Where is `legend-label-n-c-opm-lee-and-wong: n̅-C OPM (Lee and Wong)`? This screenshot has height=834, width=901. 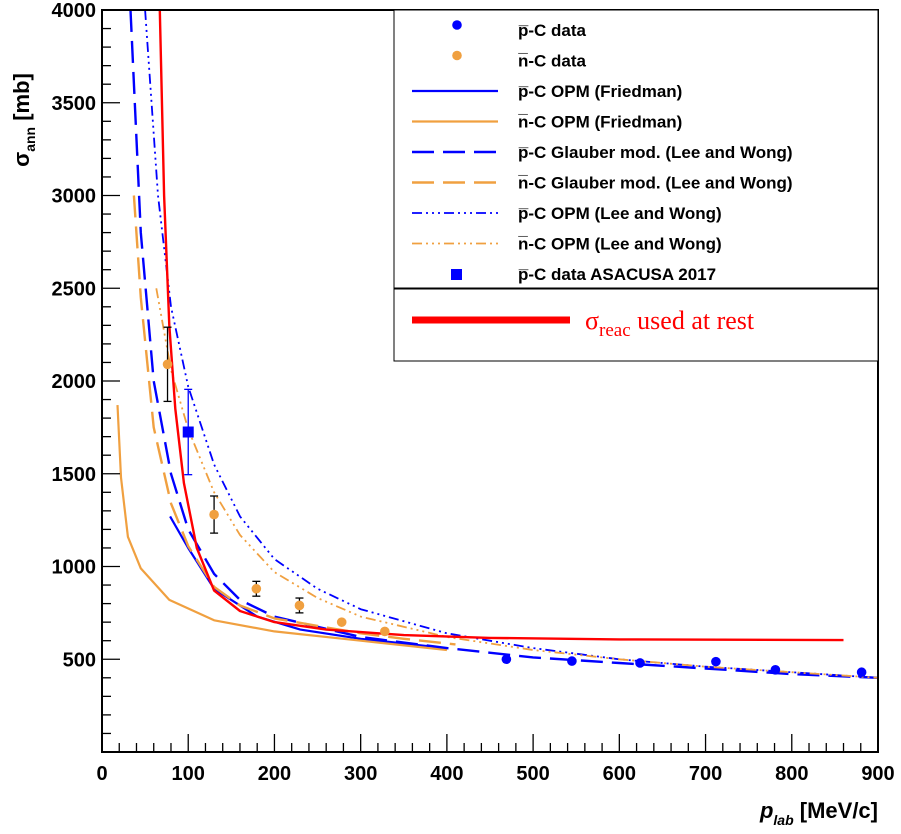 legend-label-n-c-opm-lee-and-wong: n̅-C OPM (Lee and Wong) is located at coordinates (620, 244).